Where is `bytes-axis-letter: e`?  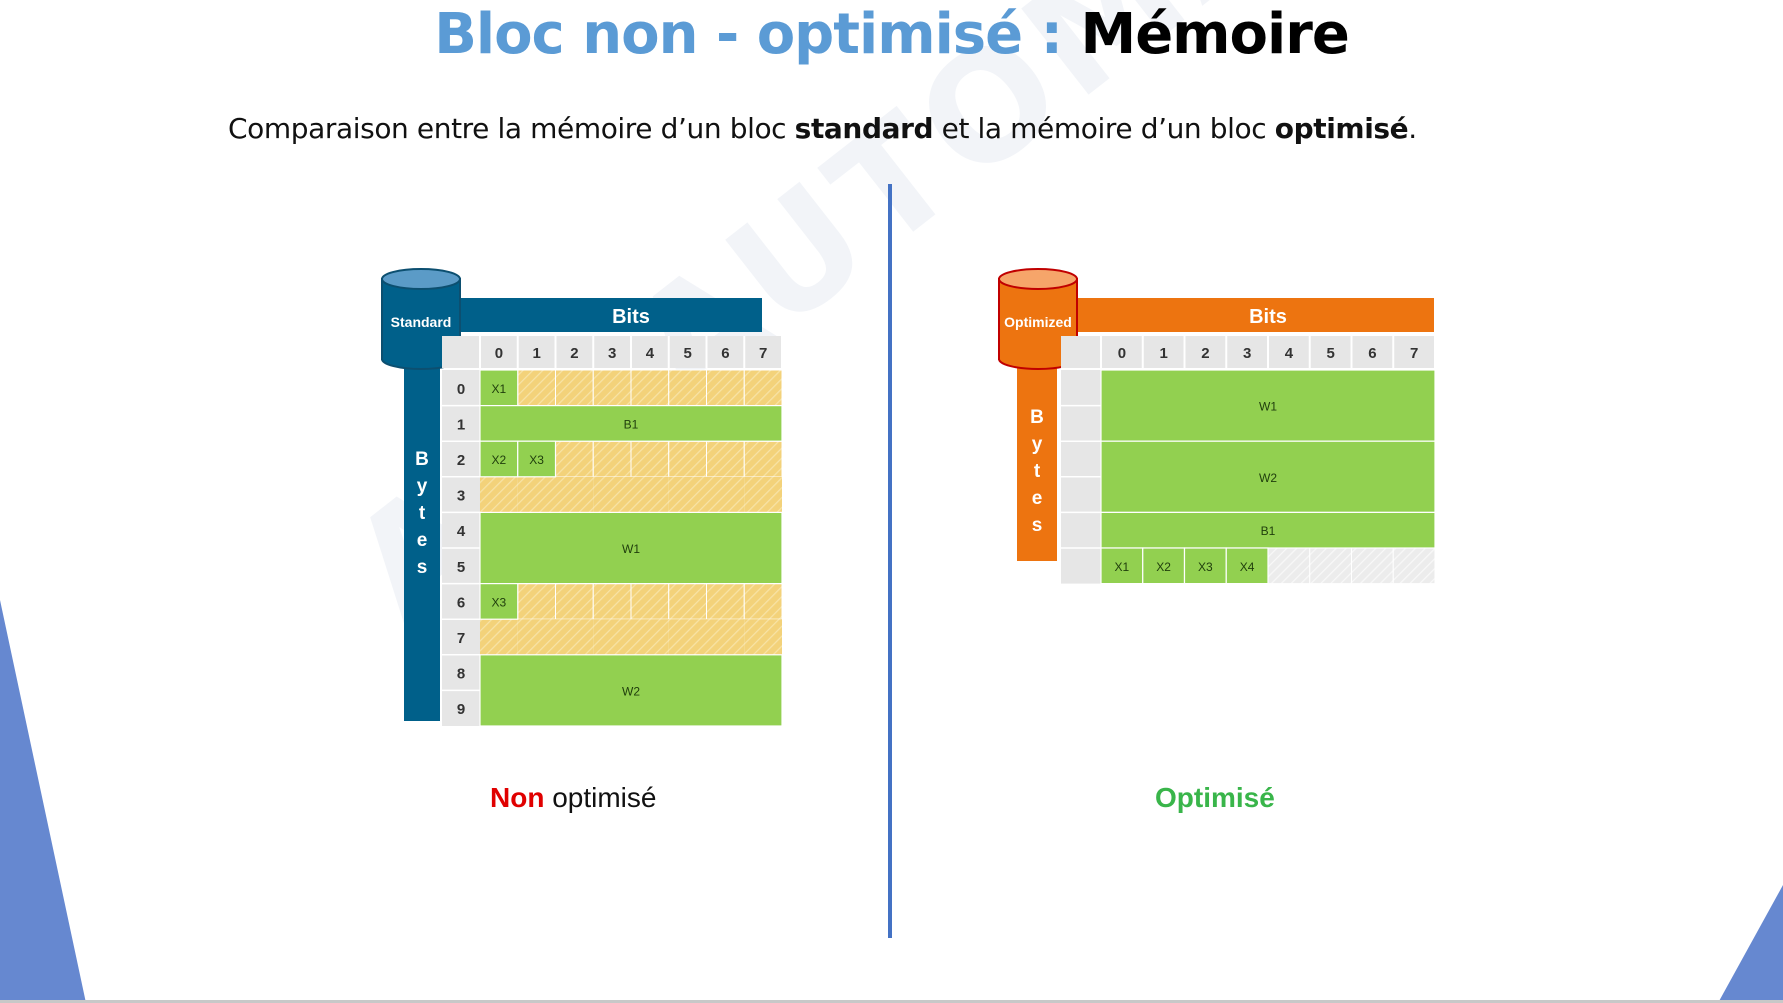
bytes-axis-letter: e is located at coordinates (1037, 498).